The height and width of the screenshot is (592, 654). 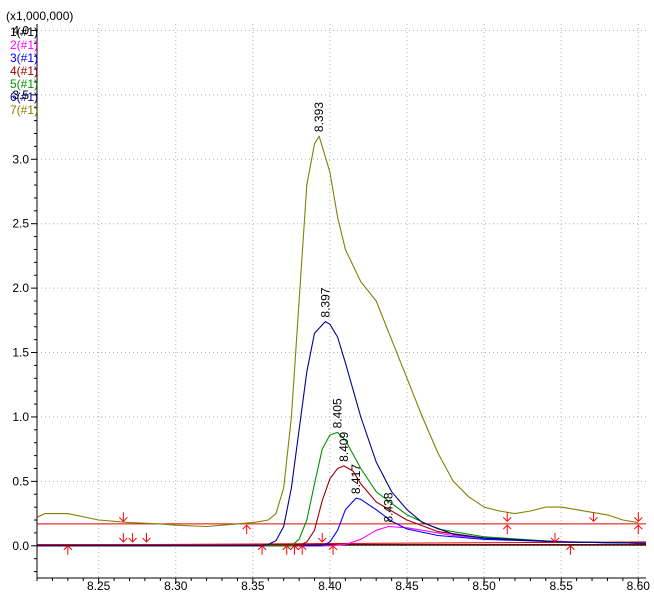 I want to click on y-axis-multiplier: (x1,000,000), so click(x=39, y=16).